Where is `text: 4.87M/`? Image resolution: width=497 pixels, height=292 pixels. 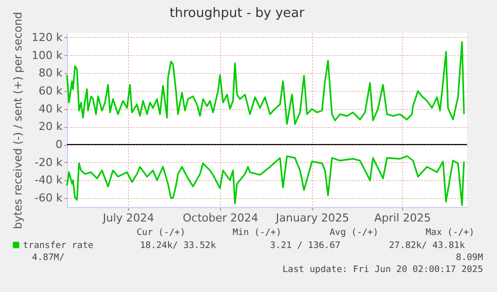
text: 4.87M/ is located at coordinates (48, 258).